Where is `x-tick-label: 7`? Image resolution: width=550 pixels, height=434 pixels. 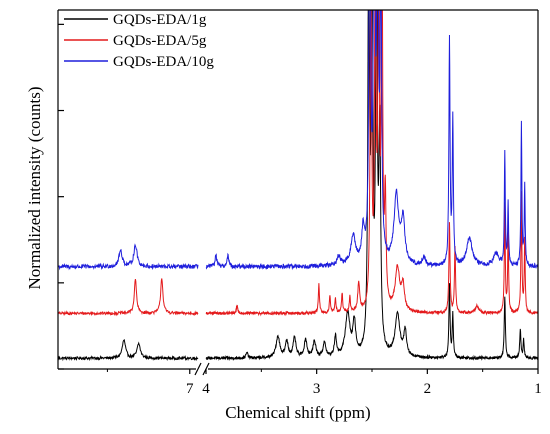
x-tick-label: 7 is located at coordinates (190, 389).